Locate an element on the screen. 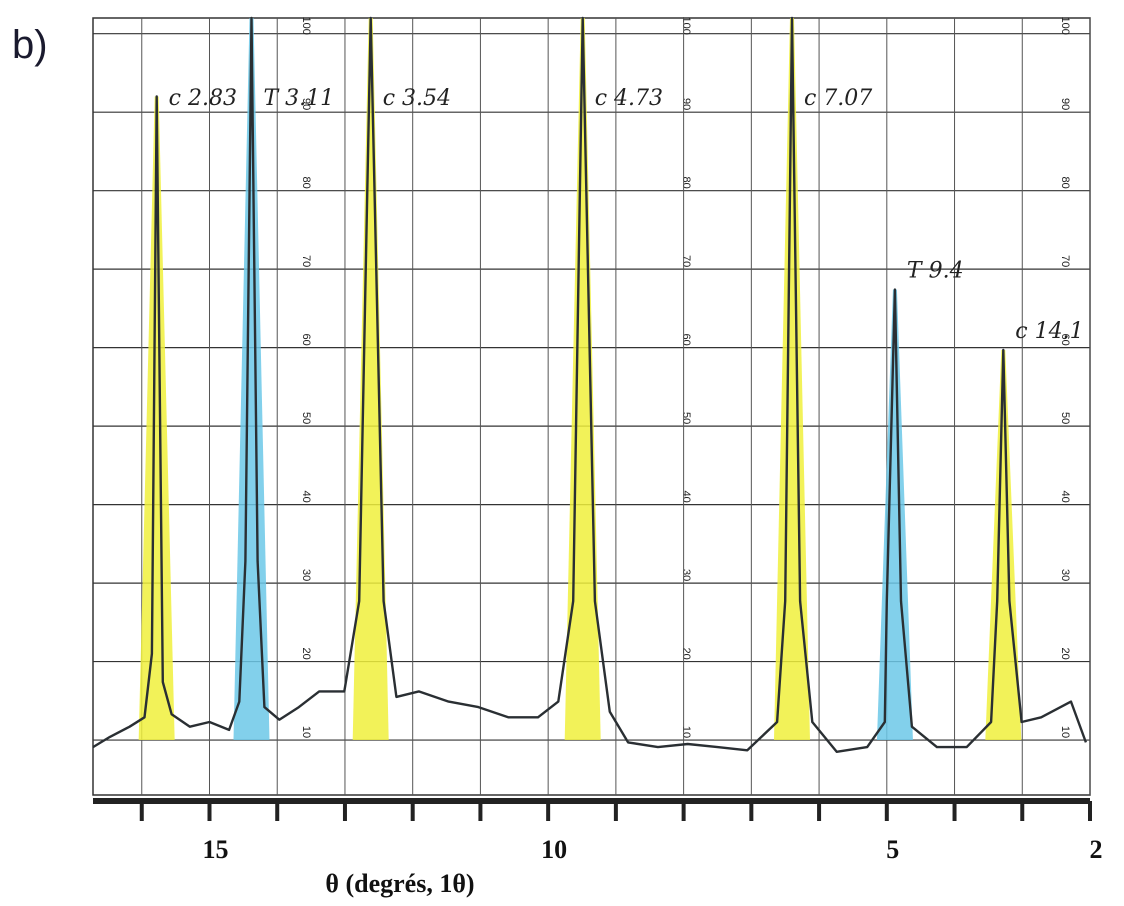 The height and width of the screenshot is (906, 1124). peak-label: c 7.07 is located at coordinates (838, 98).